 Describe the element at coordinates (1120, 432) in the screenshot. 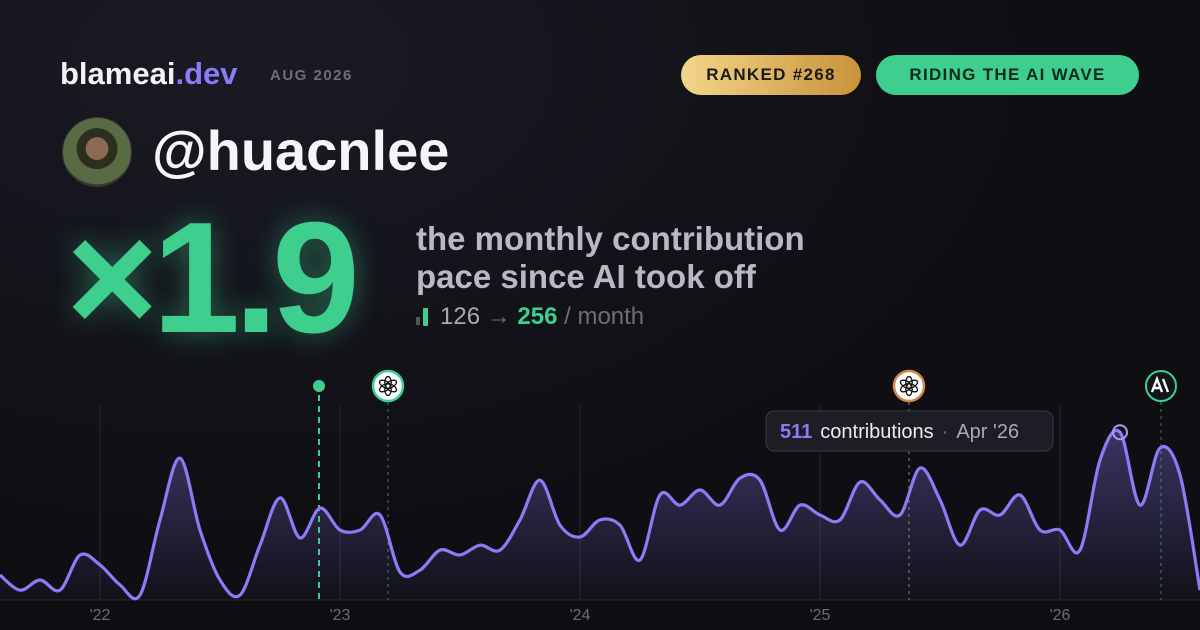

I see `highlight-point` at that location.